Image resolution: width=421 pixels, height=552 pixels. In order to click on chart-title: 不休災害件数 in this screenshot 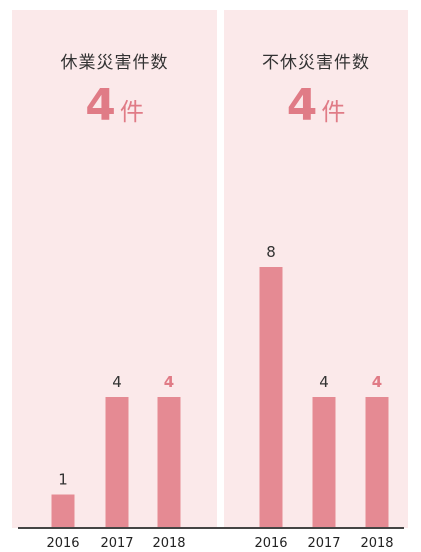, I will do `click(316, 63)`.